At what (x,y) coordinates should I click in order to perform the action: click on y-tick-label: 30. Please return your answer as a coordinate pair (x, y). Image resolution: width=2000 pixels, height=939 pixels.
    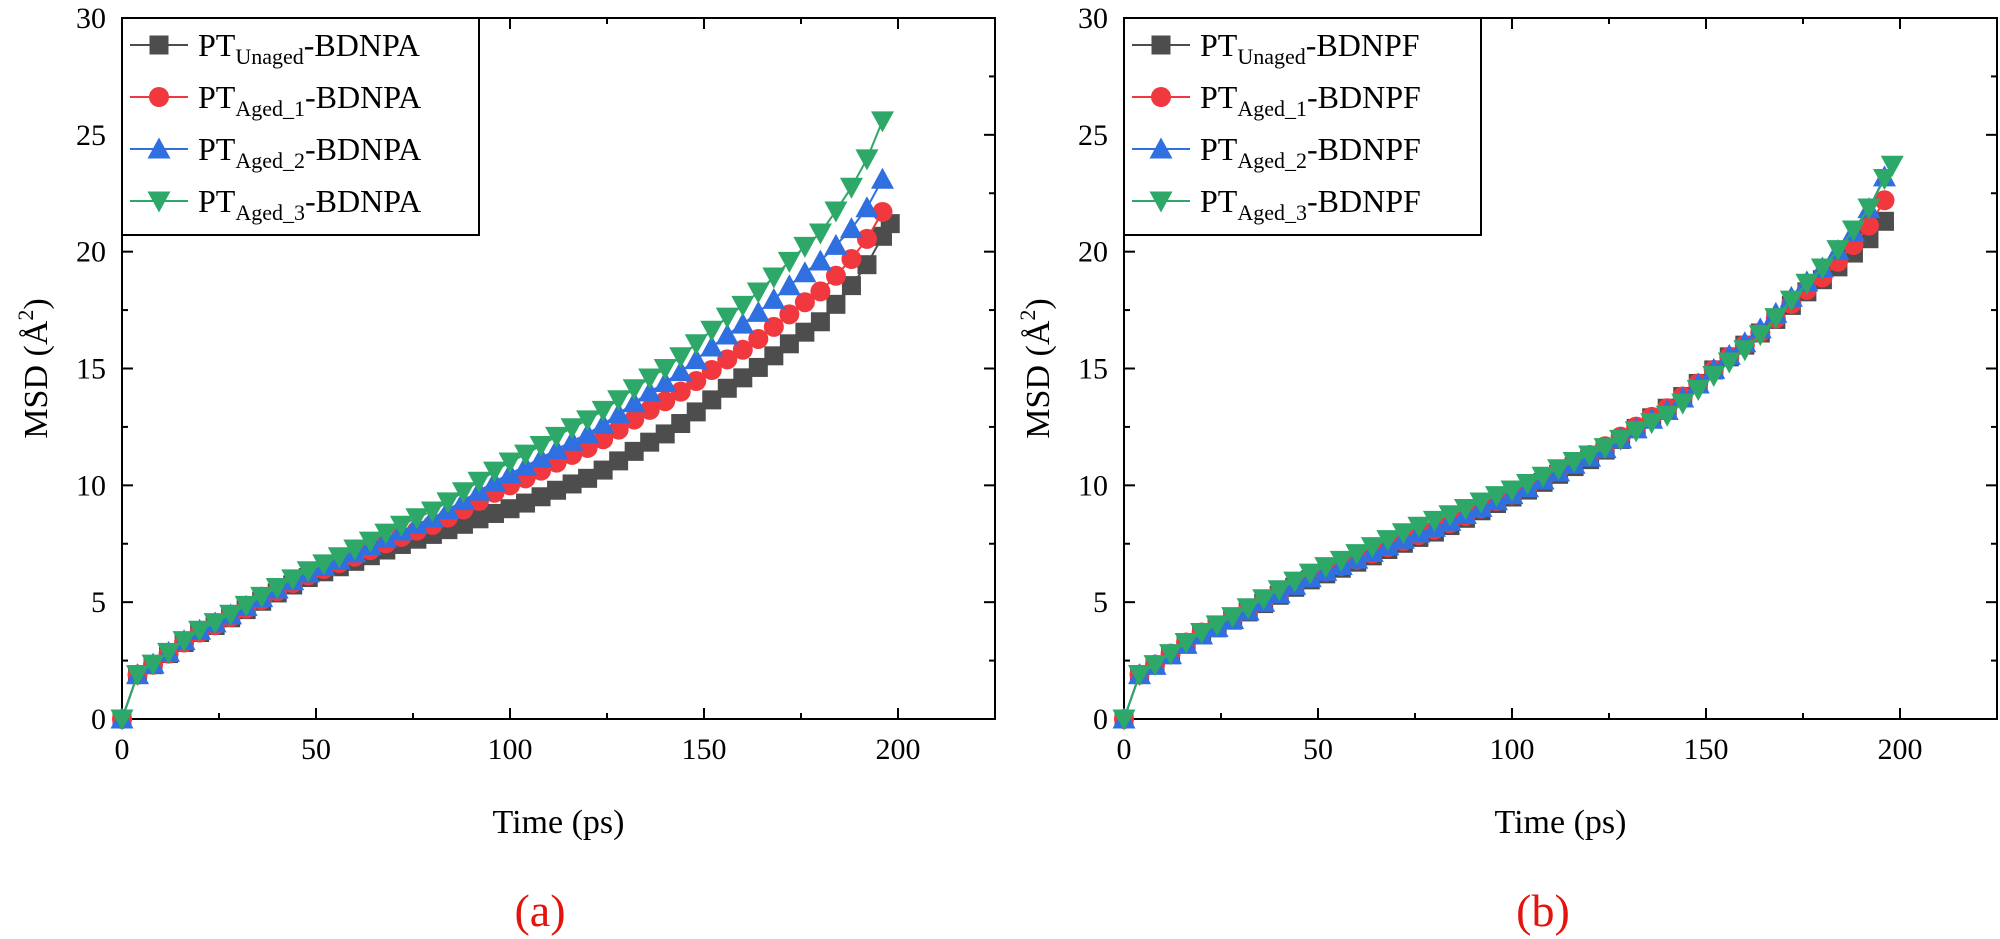
    Looking at the image, I should click on (91, 18).